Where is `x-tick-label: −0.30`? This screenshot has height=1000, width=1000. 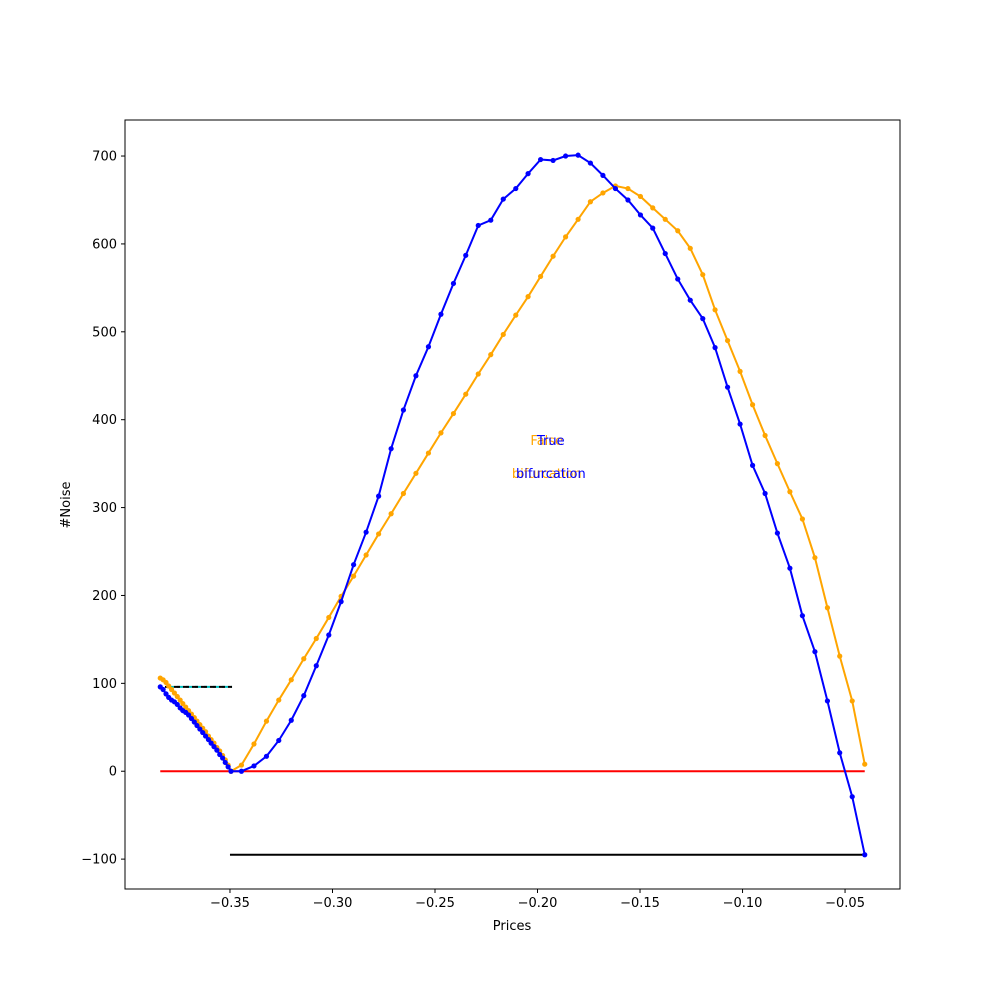 x-tick-label: −0.30 is located at coordinates (333, 903).